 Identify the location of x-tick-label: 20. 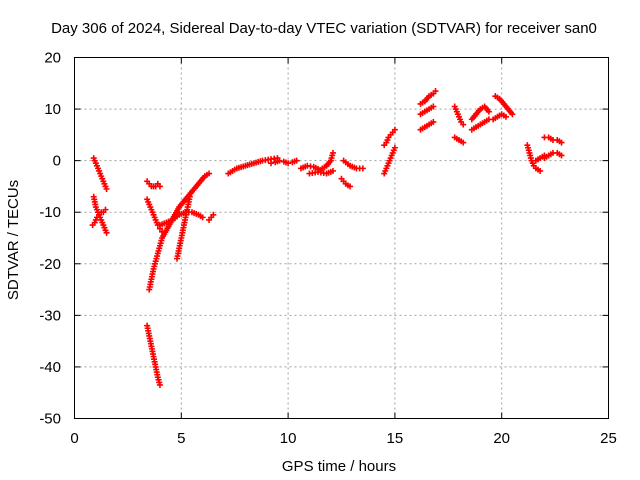
(501, 438).